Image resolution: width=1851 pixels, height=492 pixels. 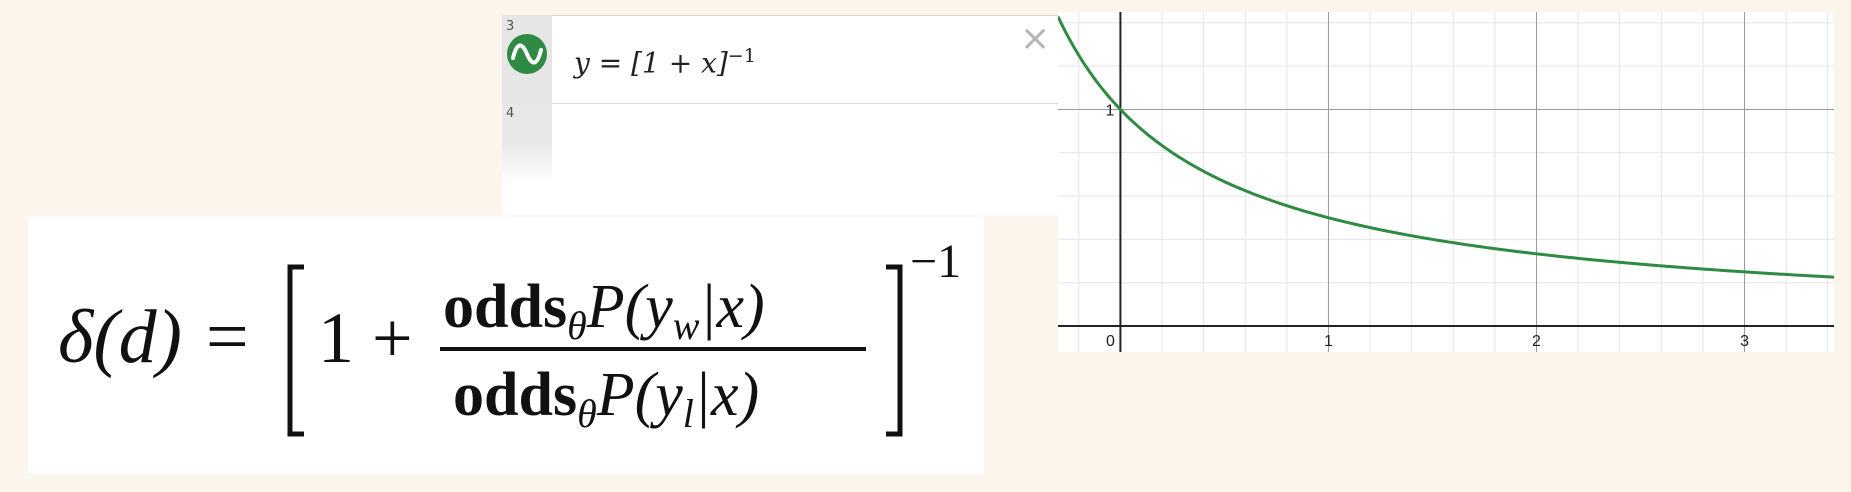 What do you see at coordinates (1328, 341) in the screenshot?
I see `x-tick-label: 1` at bounding box center [1328, 341].